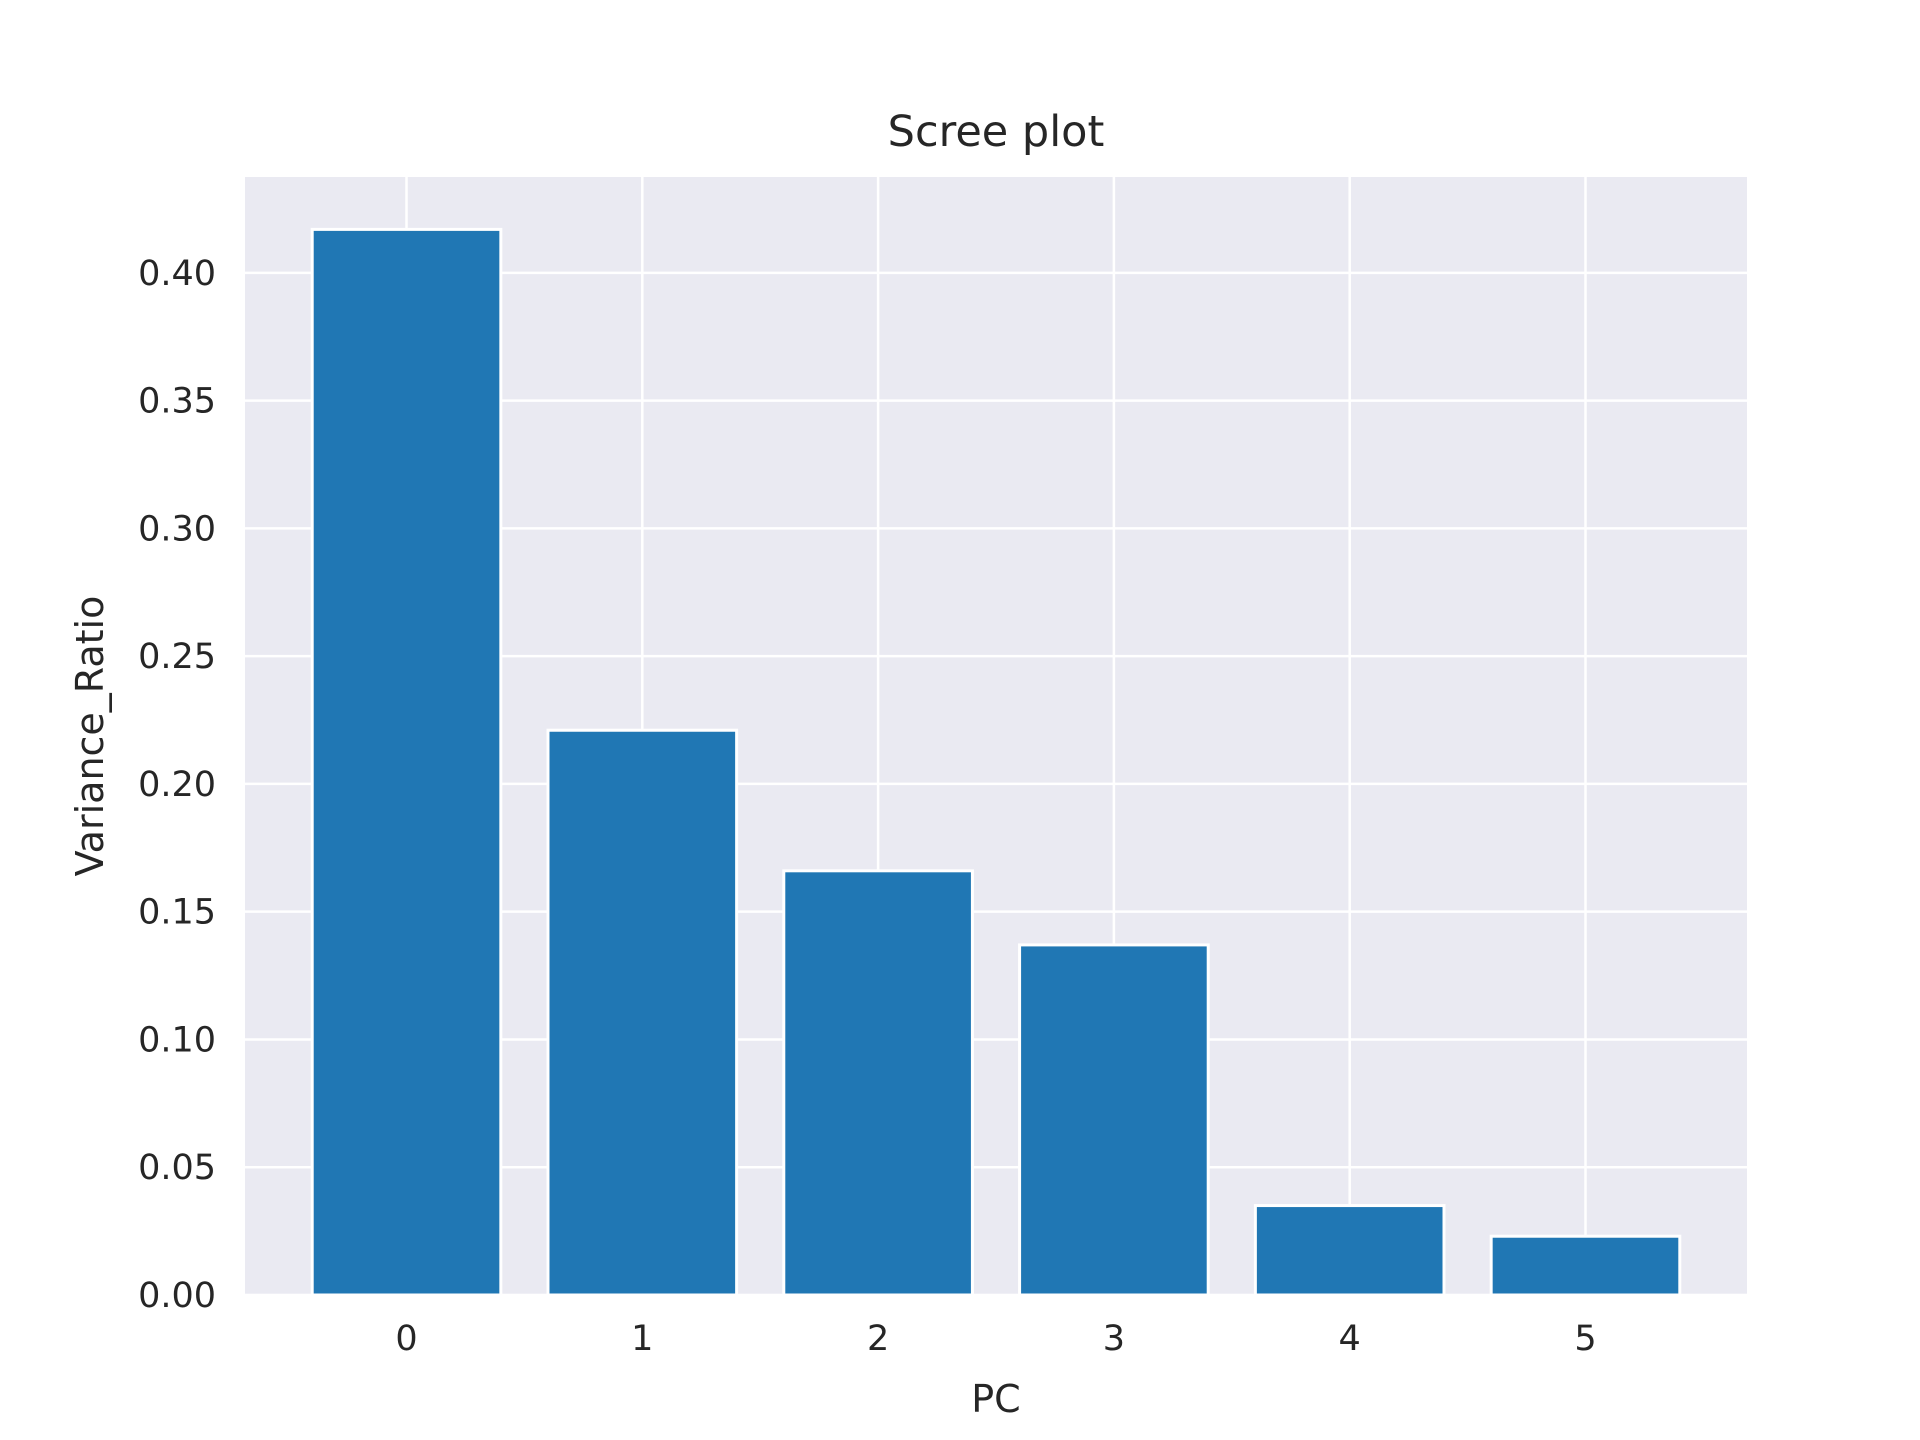 This screenshot has width=1920, height=1440. I want to click on y-tick-label: 0.40, so click(177, 274).